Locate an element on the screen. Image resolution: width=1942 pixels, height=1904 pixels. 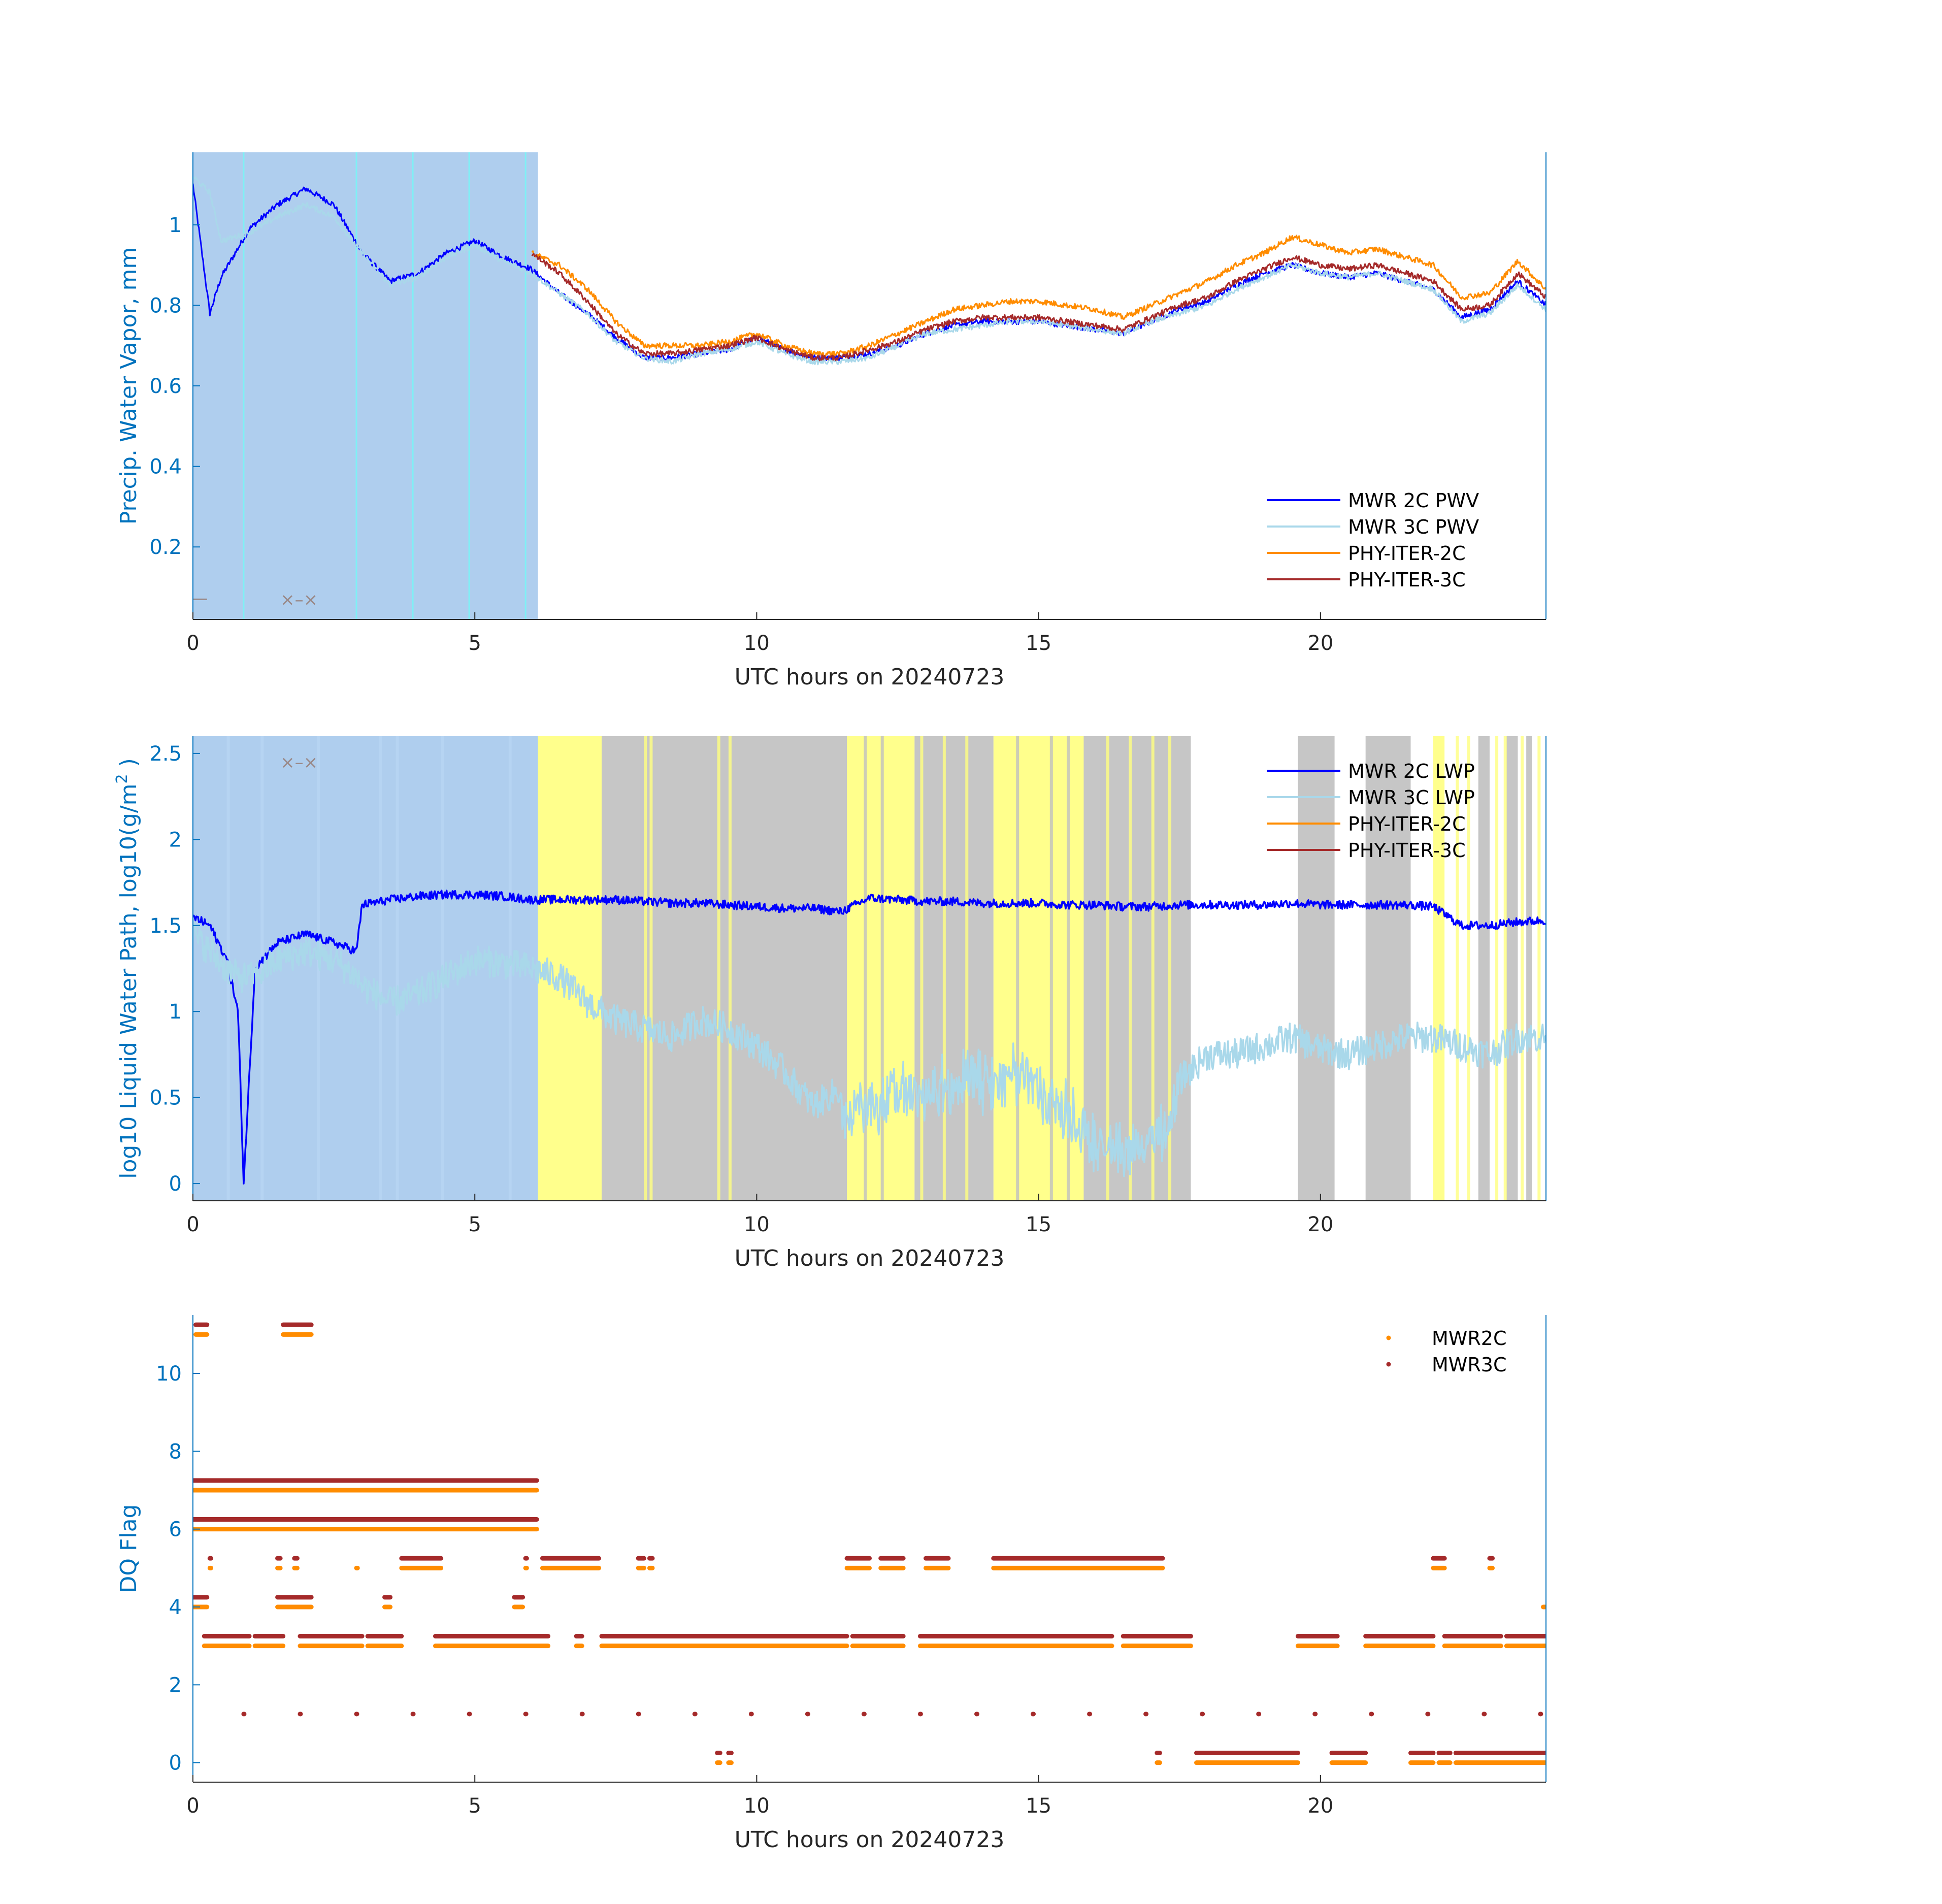
y-tick-label: 0.6 is located at coordinates (165, 387).